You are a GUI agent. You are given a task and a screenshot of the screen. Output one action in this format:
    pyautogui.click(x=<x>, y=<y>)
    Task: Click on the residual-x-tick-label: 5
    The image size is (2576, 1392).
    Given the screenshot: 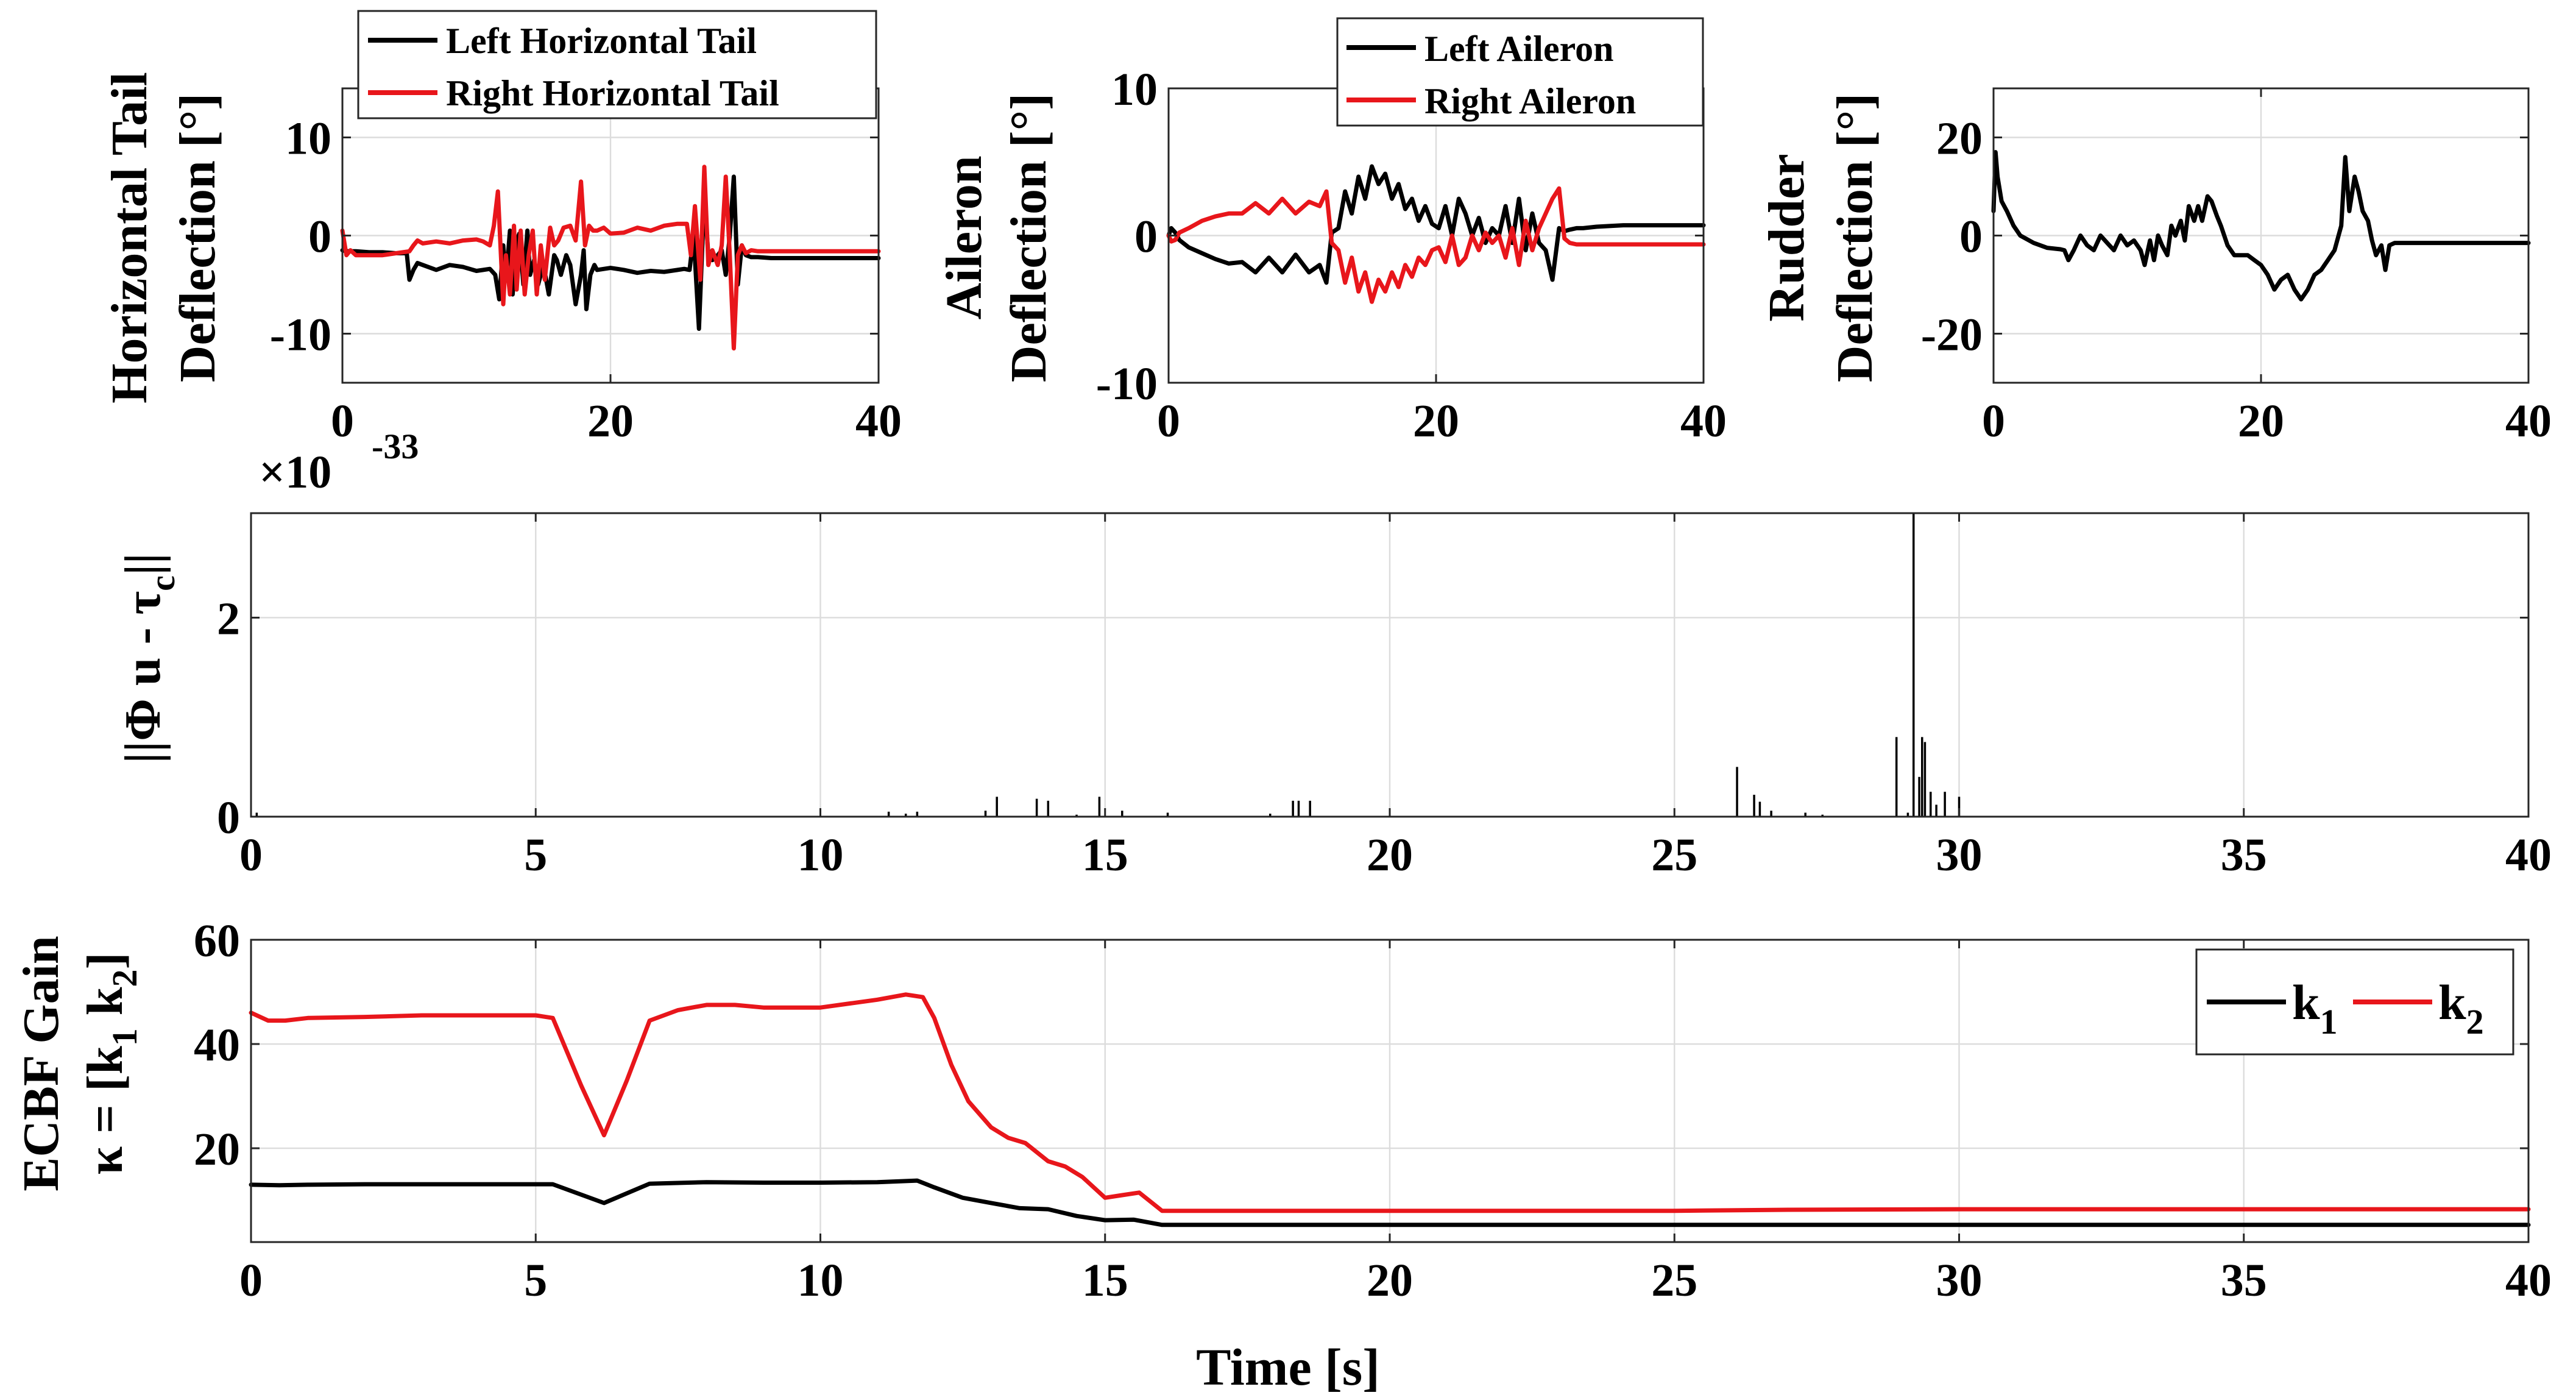 What is the action you would take?
    pyautogui.click(x=535, y=855)
    